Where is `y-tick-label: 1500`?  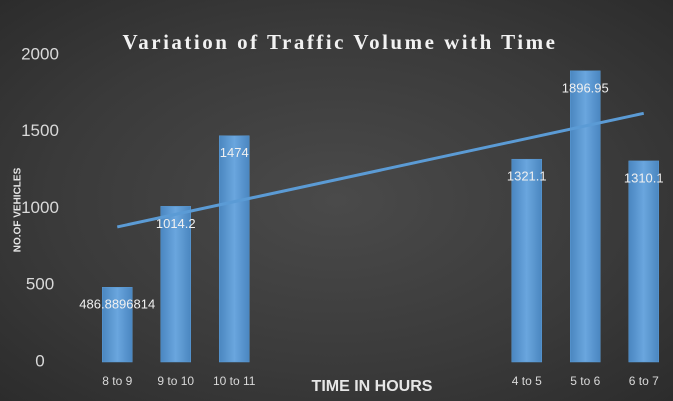
y-tick-label: 1500 is located at coordinates (40, 130).